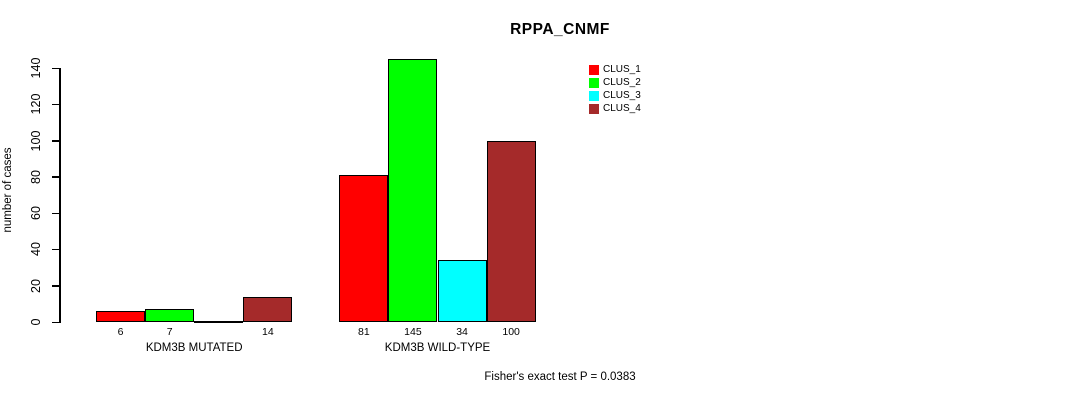 The width and height of the screenshot is (1090, 400). I want to click on bar-value-label: 6, so click(120, 332).